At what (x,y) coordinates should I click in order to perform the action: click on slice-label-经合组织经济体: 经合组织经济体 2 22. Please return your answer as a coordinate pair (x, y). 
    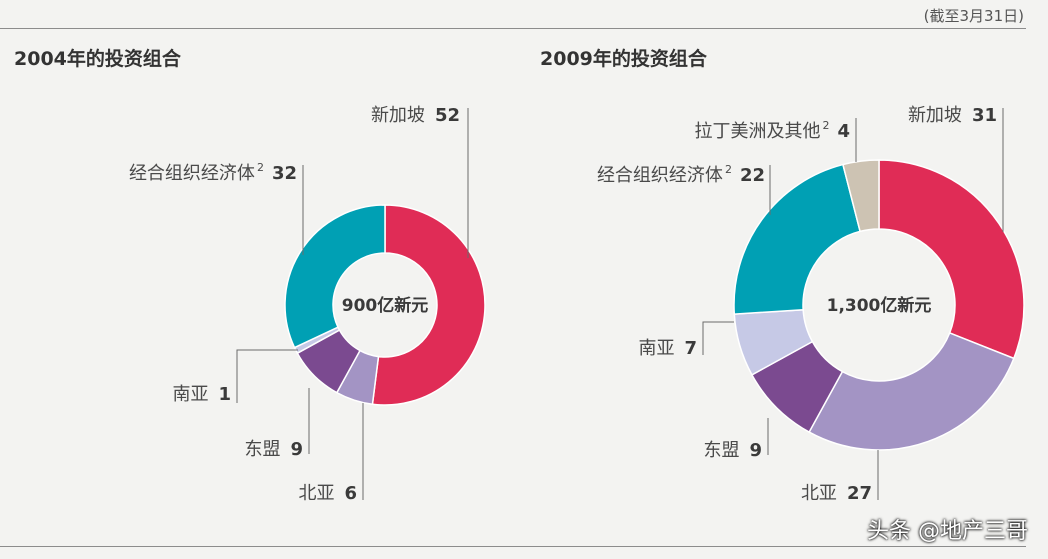
    Looking at the image, I should click on (681, 174).